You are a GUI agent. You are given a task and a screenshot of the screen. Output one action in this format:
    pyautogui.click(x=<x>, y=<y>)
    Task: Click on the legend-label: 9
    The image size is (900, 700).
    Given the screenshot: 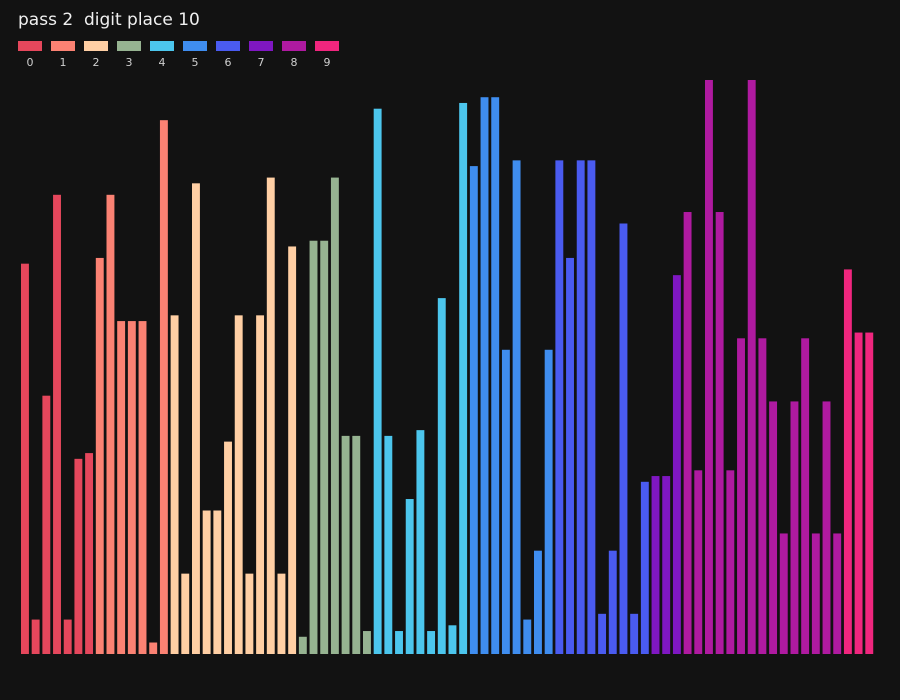 What is the action you would take?
    pyautogui.click(x=327, y=62)
    